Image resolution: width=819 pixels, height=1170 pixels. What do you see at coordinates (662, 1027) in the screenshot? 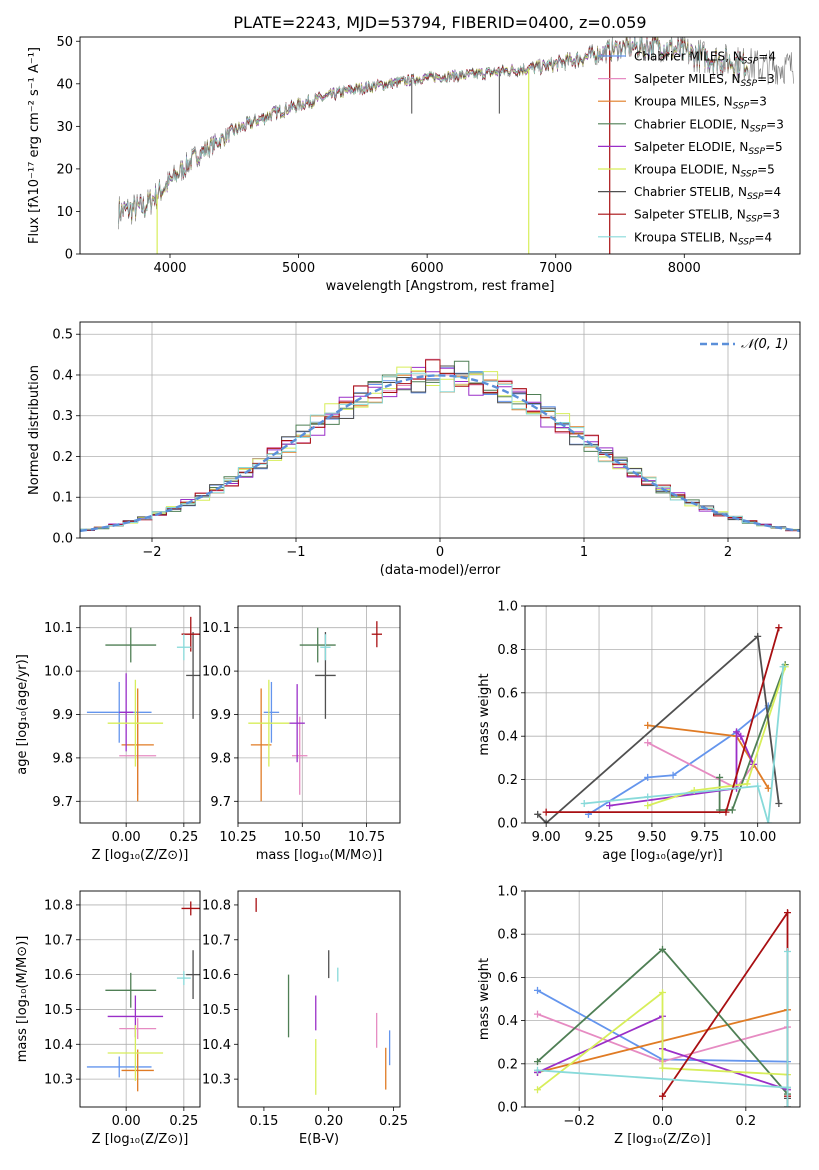
I see `series-kroupa-stelib` at bounding box center [662, 1027].